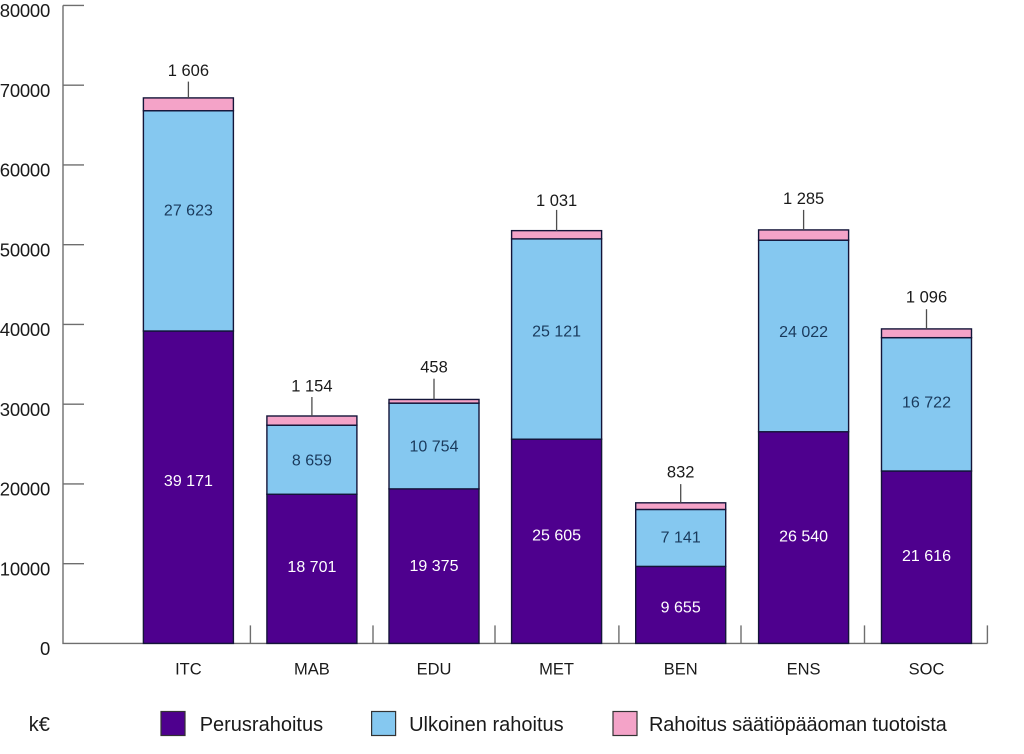 Image resolution: width=1024 pixels, height=754 pixels. What do you see at coordinates (556, 670) in the screenshot?
I see `svg-text: MET` at bounding box center [556, 670].